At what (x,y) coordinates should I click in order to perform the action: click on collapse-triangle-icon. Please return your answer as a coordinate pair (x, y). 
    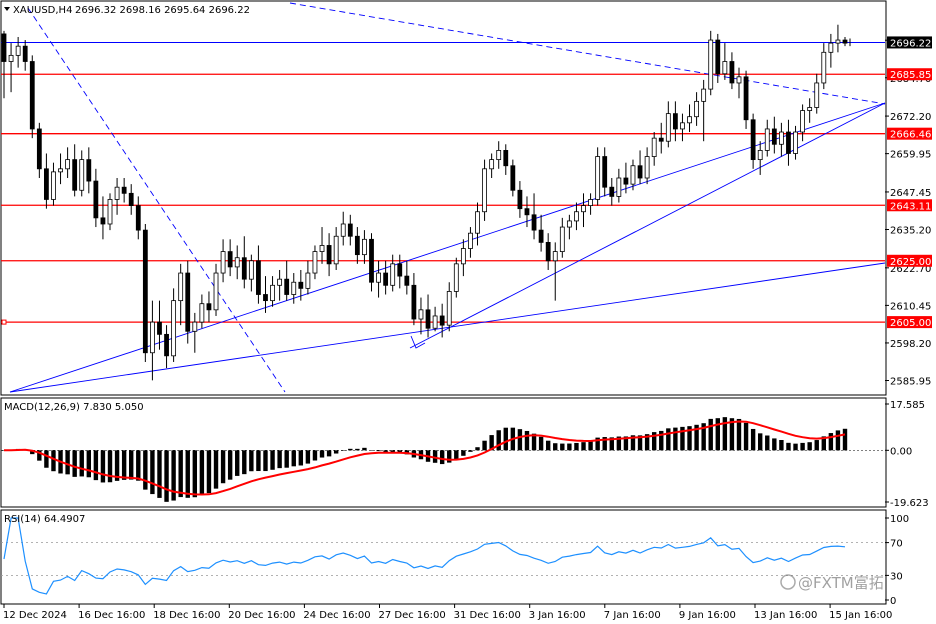
    Looking at the image, I should click on (7, 9).